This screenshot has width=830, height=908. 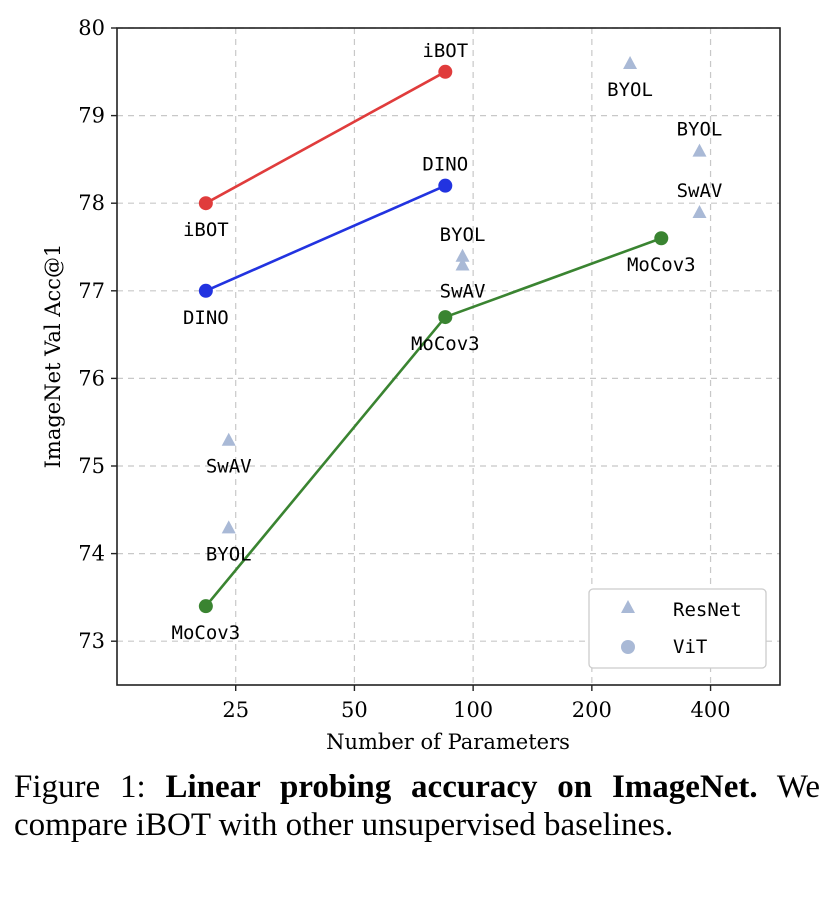 What do you see at coordinates (628, 606) in the screenshot?
I see `legend-resnet-marker` at bounding box center [628, 606].